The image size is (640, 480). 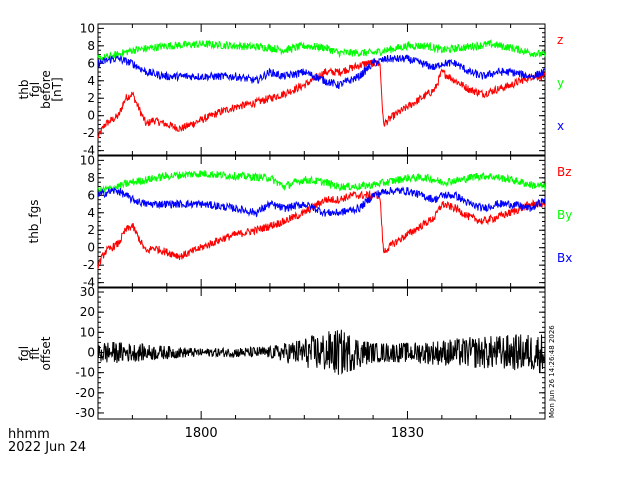 What do you see at coordinates (34, 221) in the screenshot?
I see `y-axis-label: thb_fgs` at bounding box center [34, 221].